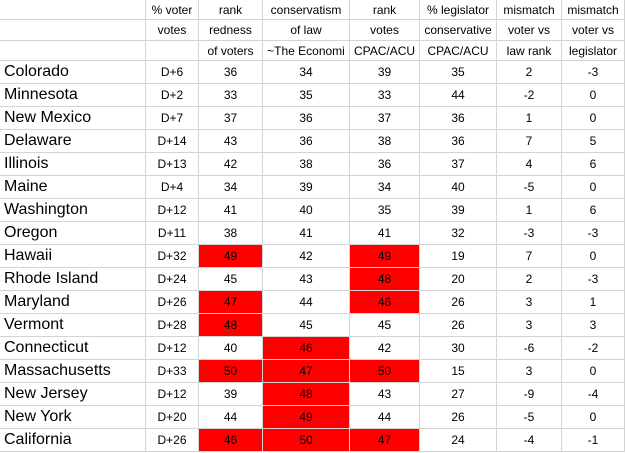 The width and height of the screenshot is (625, 453). I want to click on cell: -9, so click(529, 394).